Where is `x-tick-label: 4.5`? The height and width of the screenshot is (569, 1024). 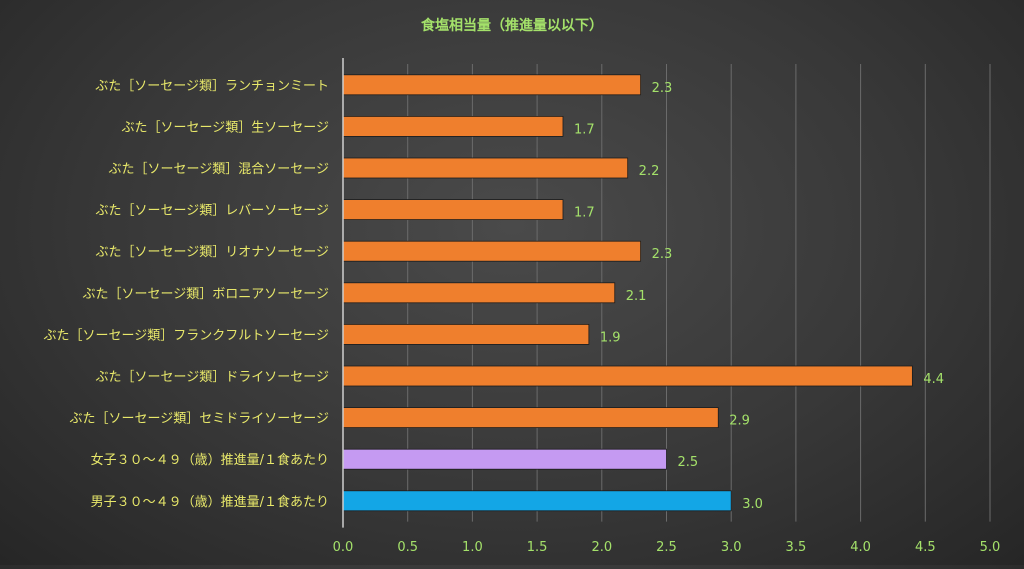
x-tick-label: 4.5 is located at coordinates (925, 547).